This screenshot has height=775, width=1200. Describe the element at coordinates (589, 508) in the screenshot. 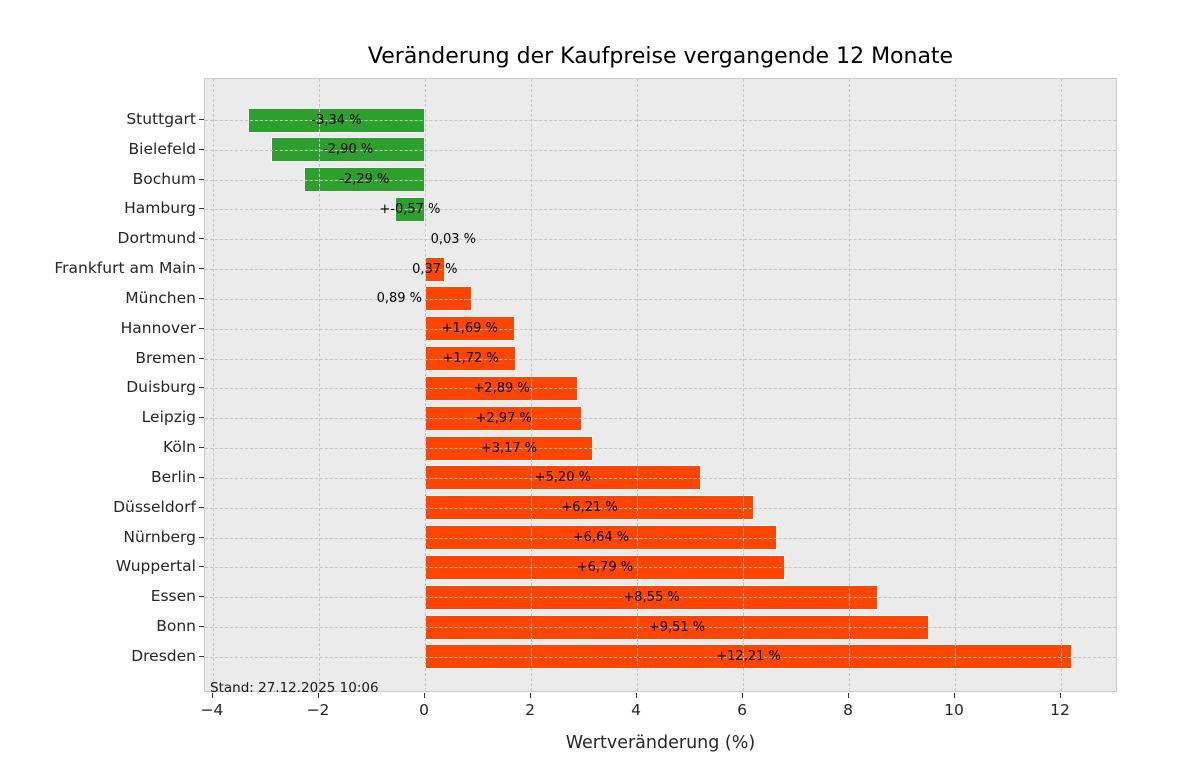

I see `bar-value-label: +6,21 %` at that location.